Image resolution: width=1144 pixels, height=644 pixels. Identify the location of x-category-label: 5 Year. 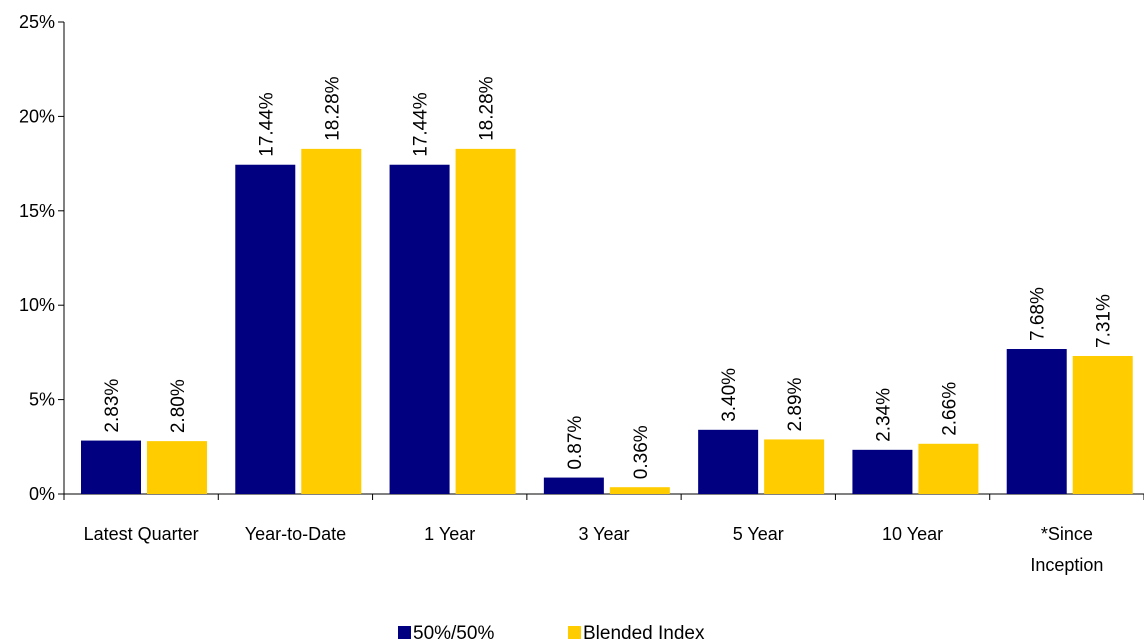
(758, 534).